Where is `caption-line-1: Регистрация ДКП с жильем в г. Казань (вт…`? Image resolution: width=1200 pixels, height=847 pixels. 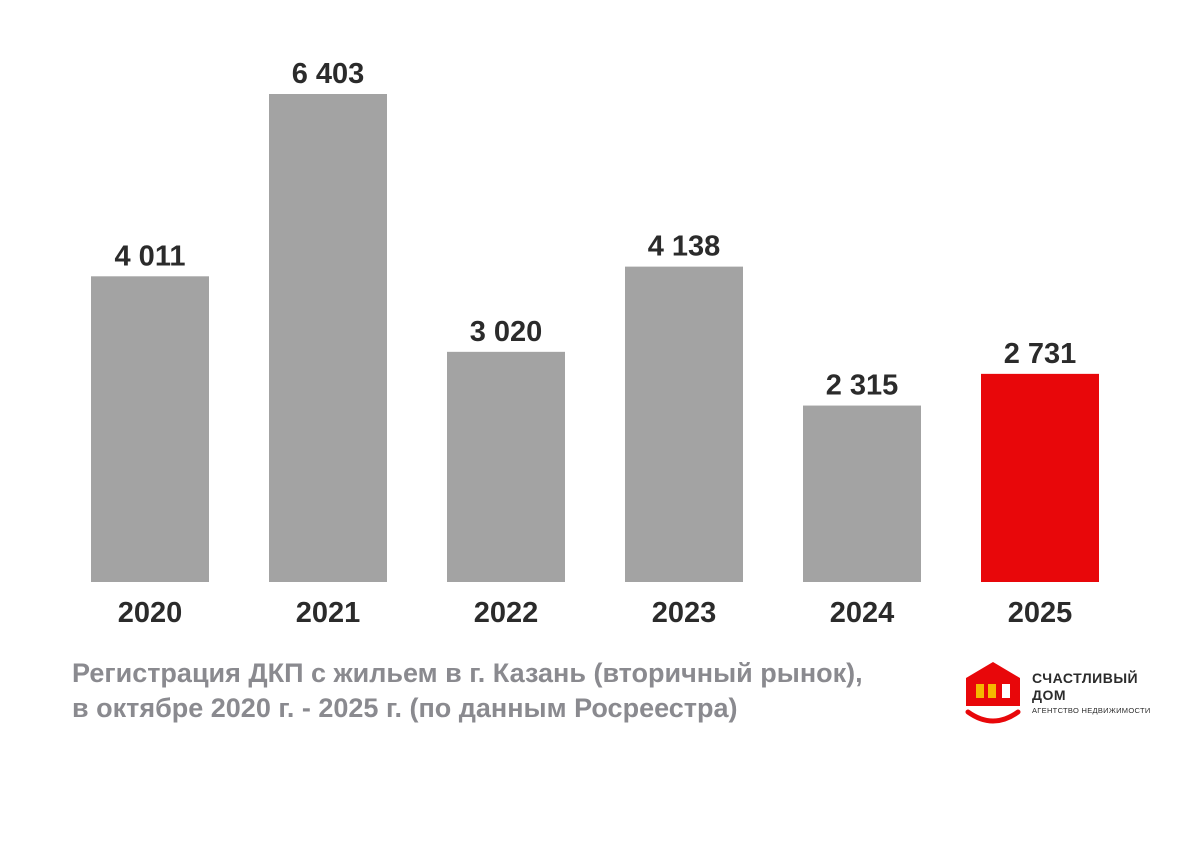
caption-line-1: Регистрация ДКП с жильем в г. Казань (вт… is located at coordinates (467, 673).